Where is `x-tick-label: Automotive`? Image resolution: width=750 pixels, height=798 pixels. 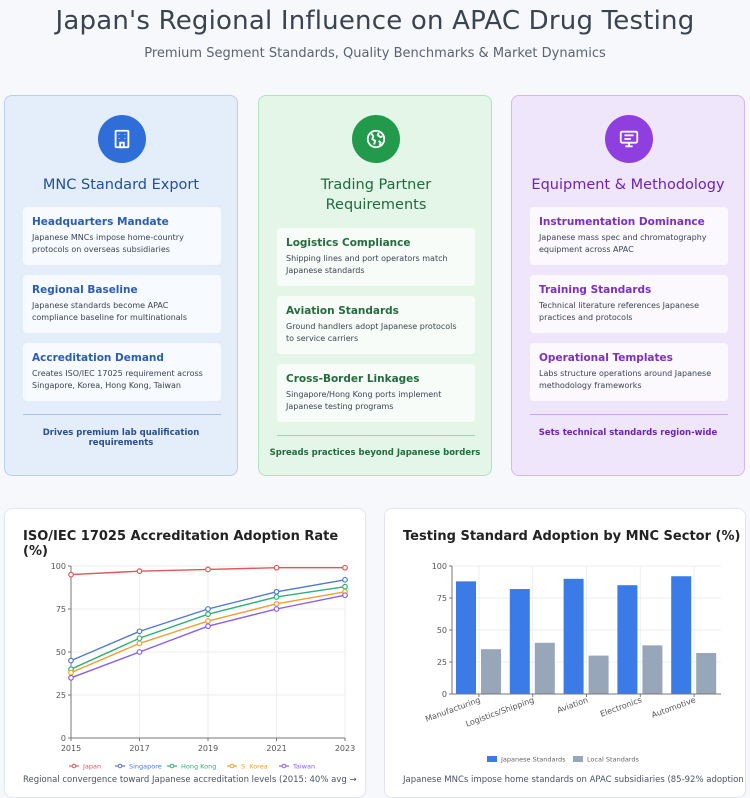 x-tick-label: Automotive is located at coordinates (673, 707).